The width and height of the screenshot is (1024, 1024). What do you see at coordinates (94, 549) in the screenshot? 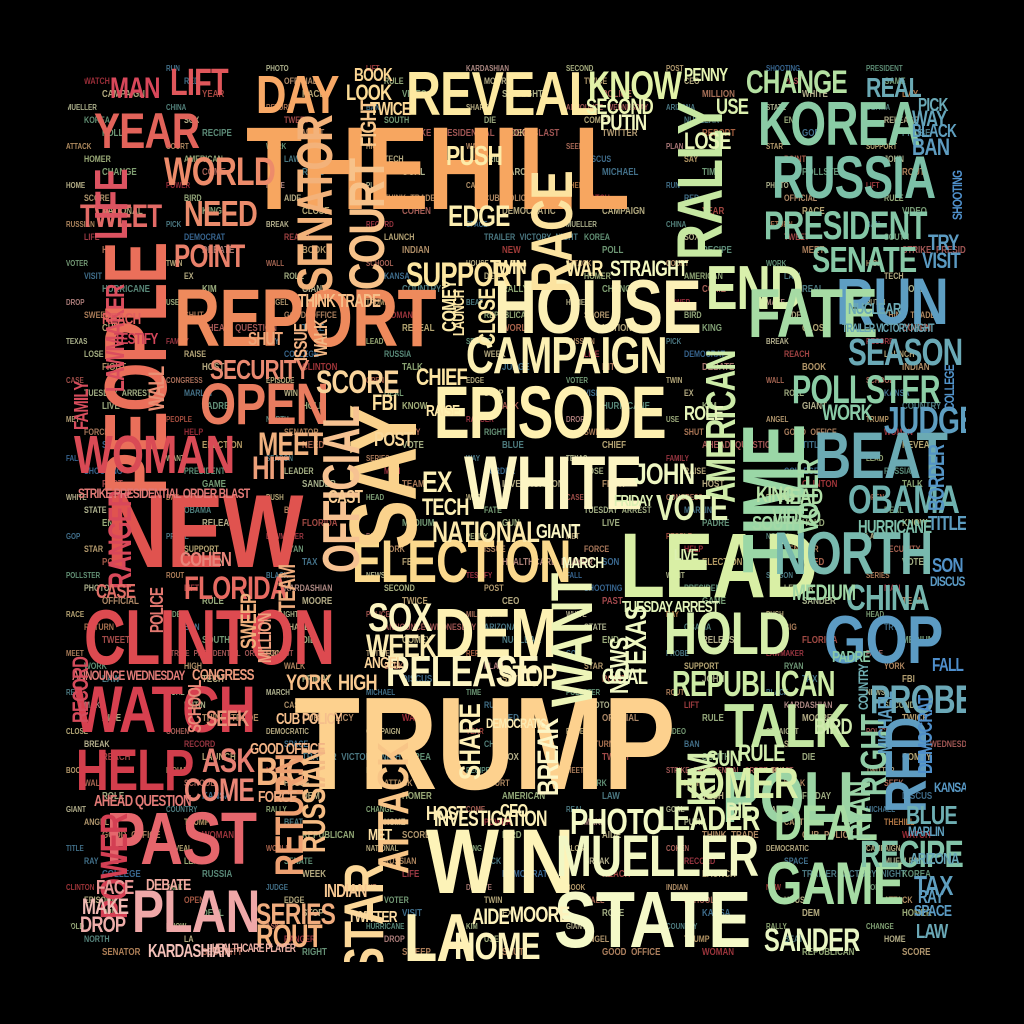
I see `filler-word: STAR` at bounding box center [94, 549].